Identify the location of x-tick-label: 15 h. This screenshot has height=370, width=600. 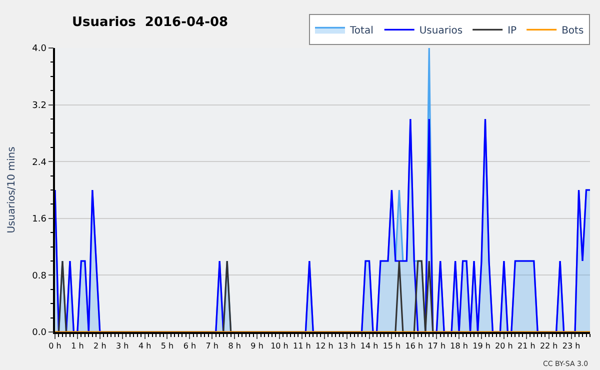
(391, 345).